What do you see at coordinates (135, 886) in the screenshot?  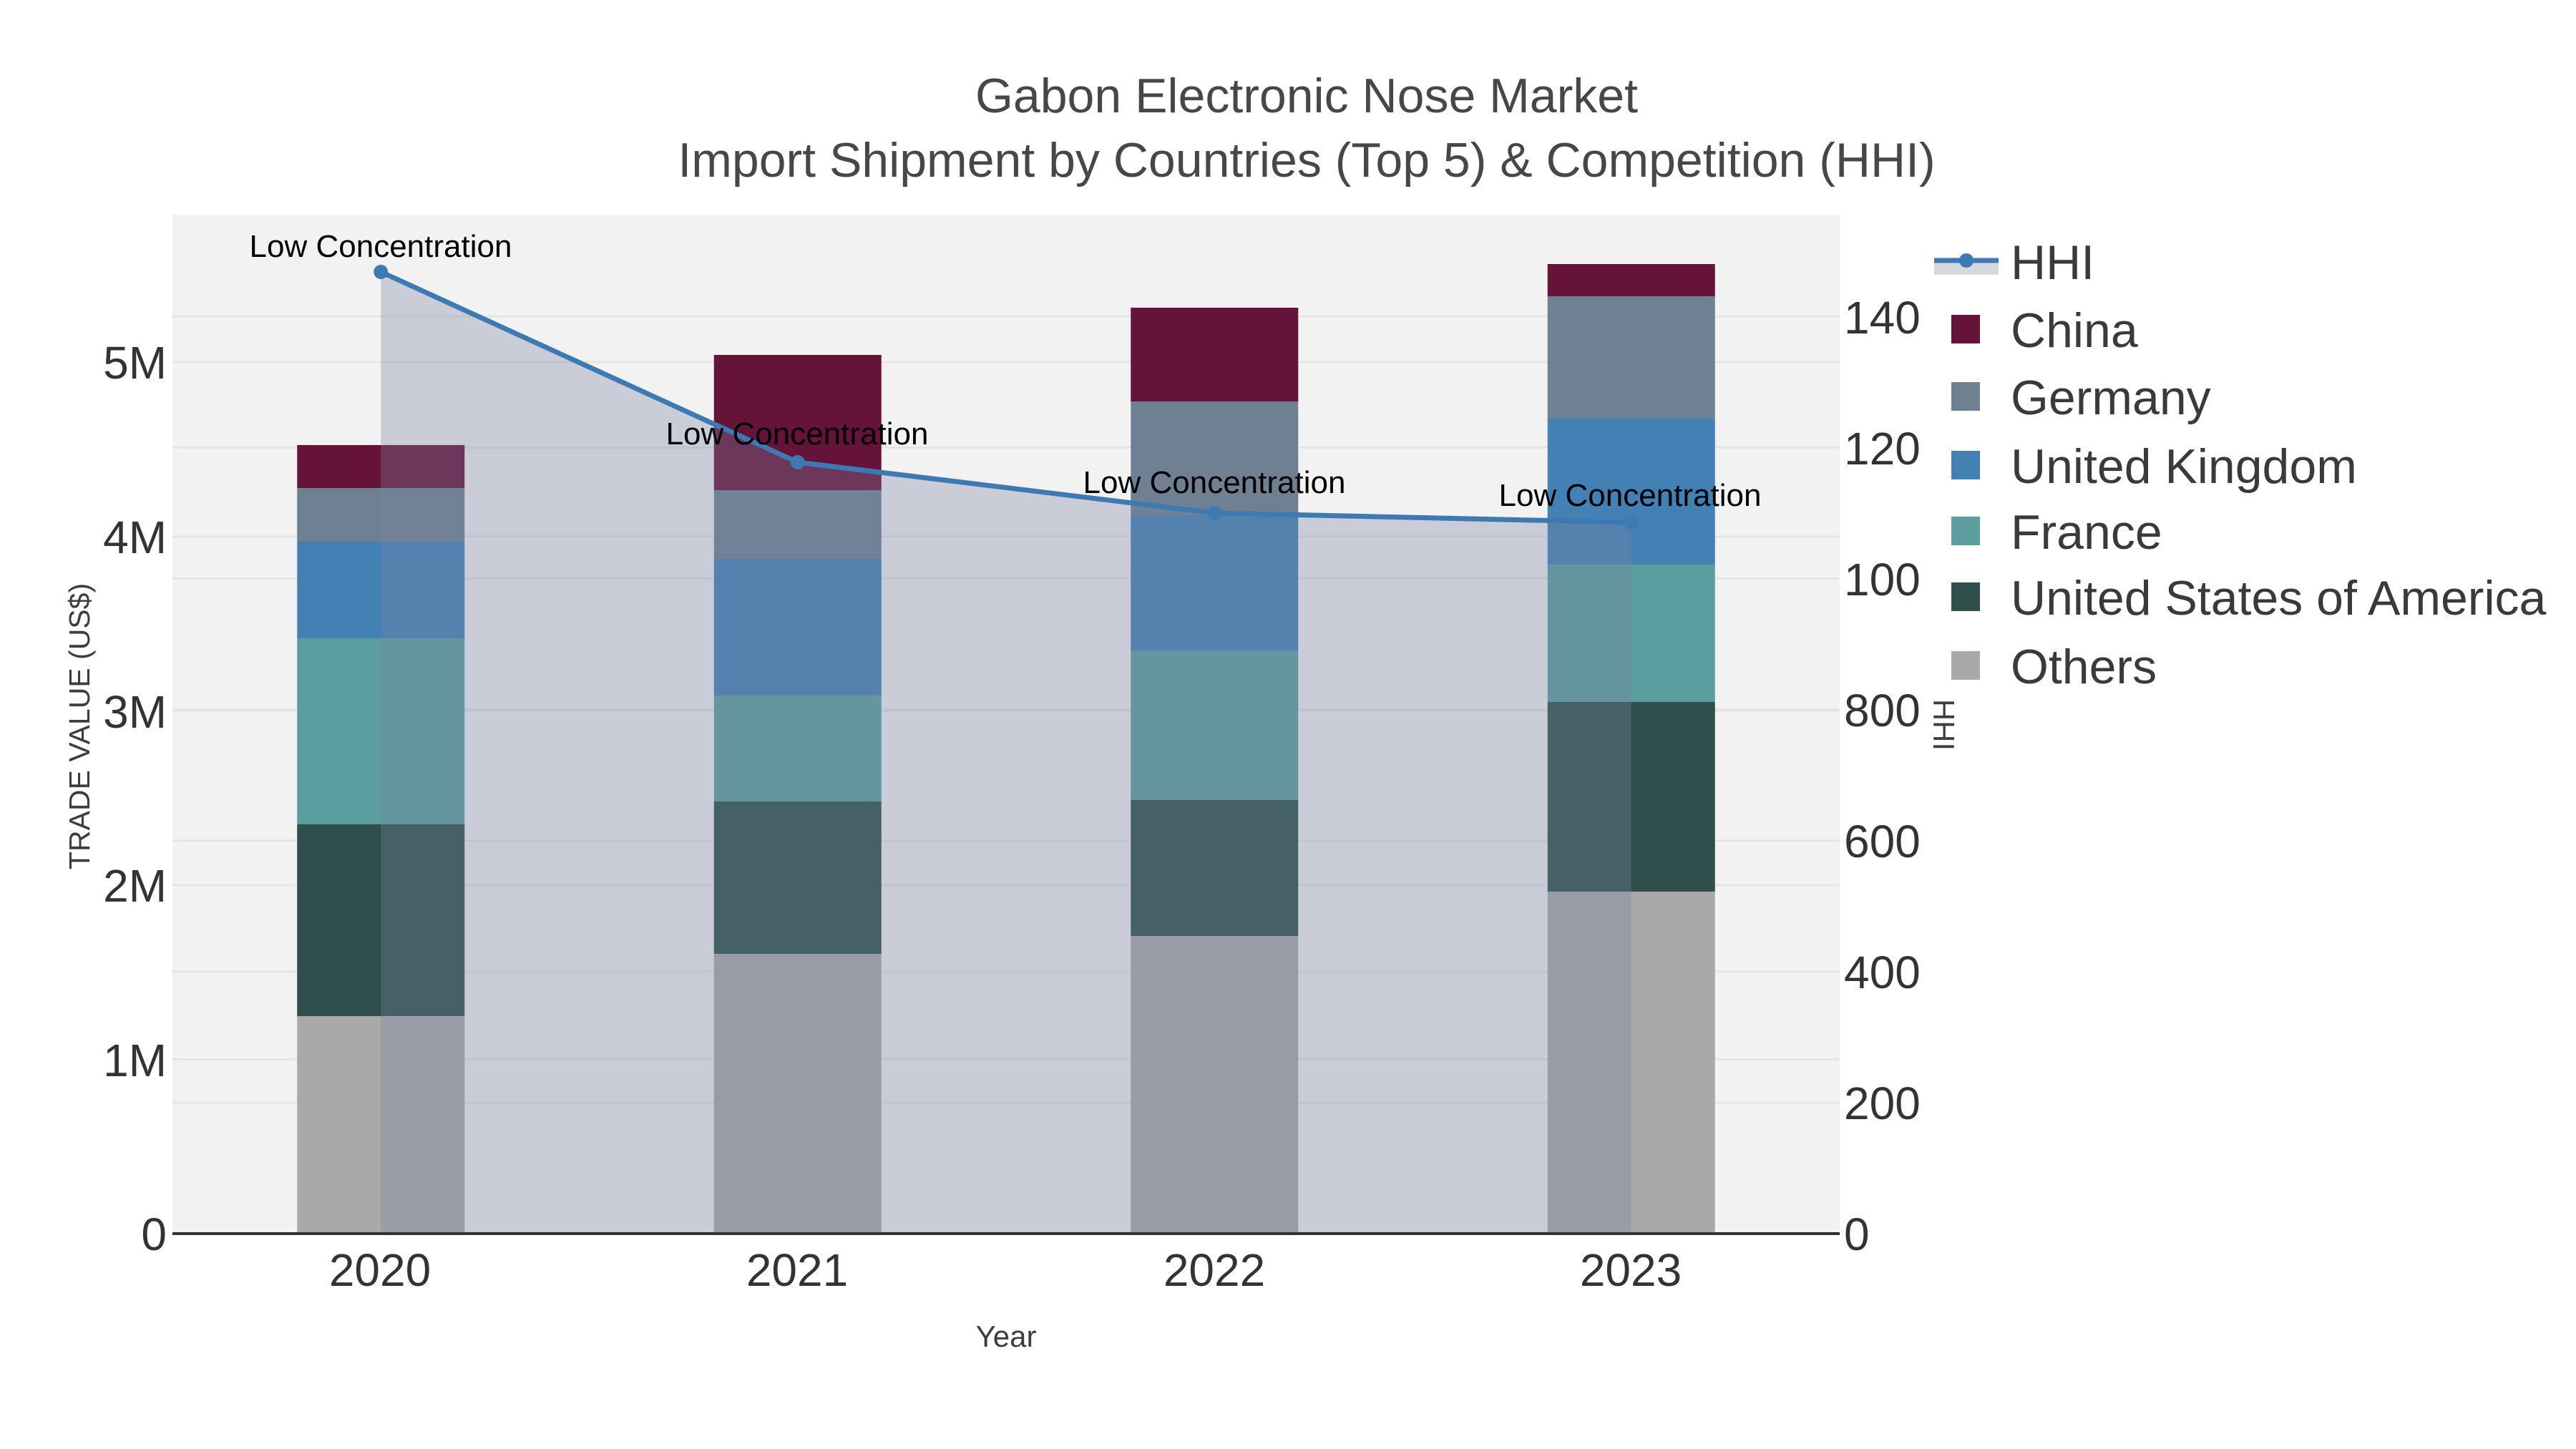 I see `svg-text: 2M` at bounding box center [135, 886].